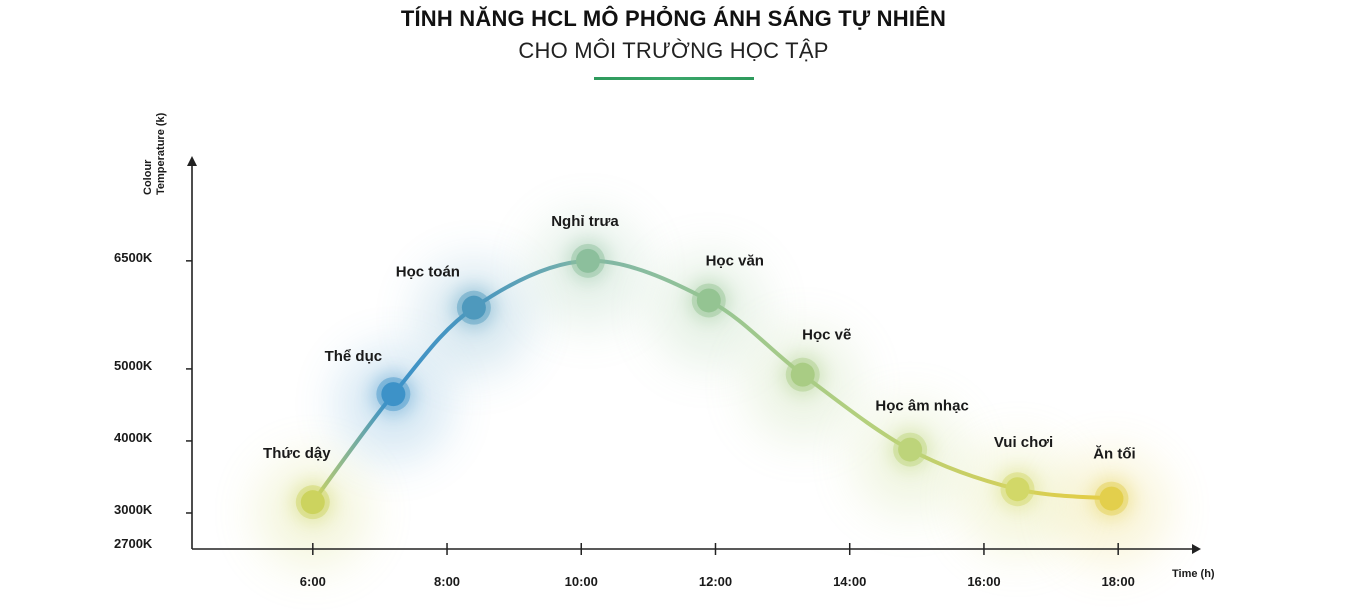 Image resolution: width=1347 pixels, height=611 pixels. Describe the element at coordinates (161, 153) in the screenshot. I see `y-axis-title-line2: Temperature (k)` at that location.